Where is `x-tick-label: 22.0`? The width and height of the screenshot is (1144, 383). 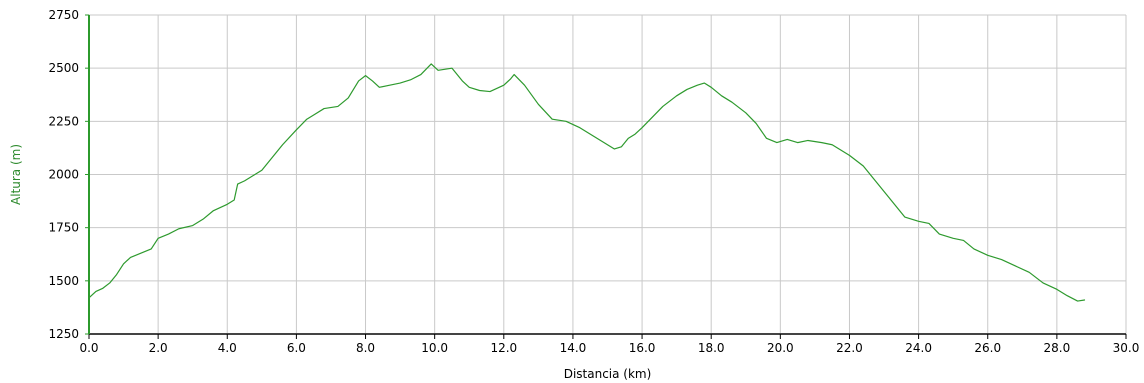
x-tick-label: 22.0 is located at coordinates (849, 348).